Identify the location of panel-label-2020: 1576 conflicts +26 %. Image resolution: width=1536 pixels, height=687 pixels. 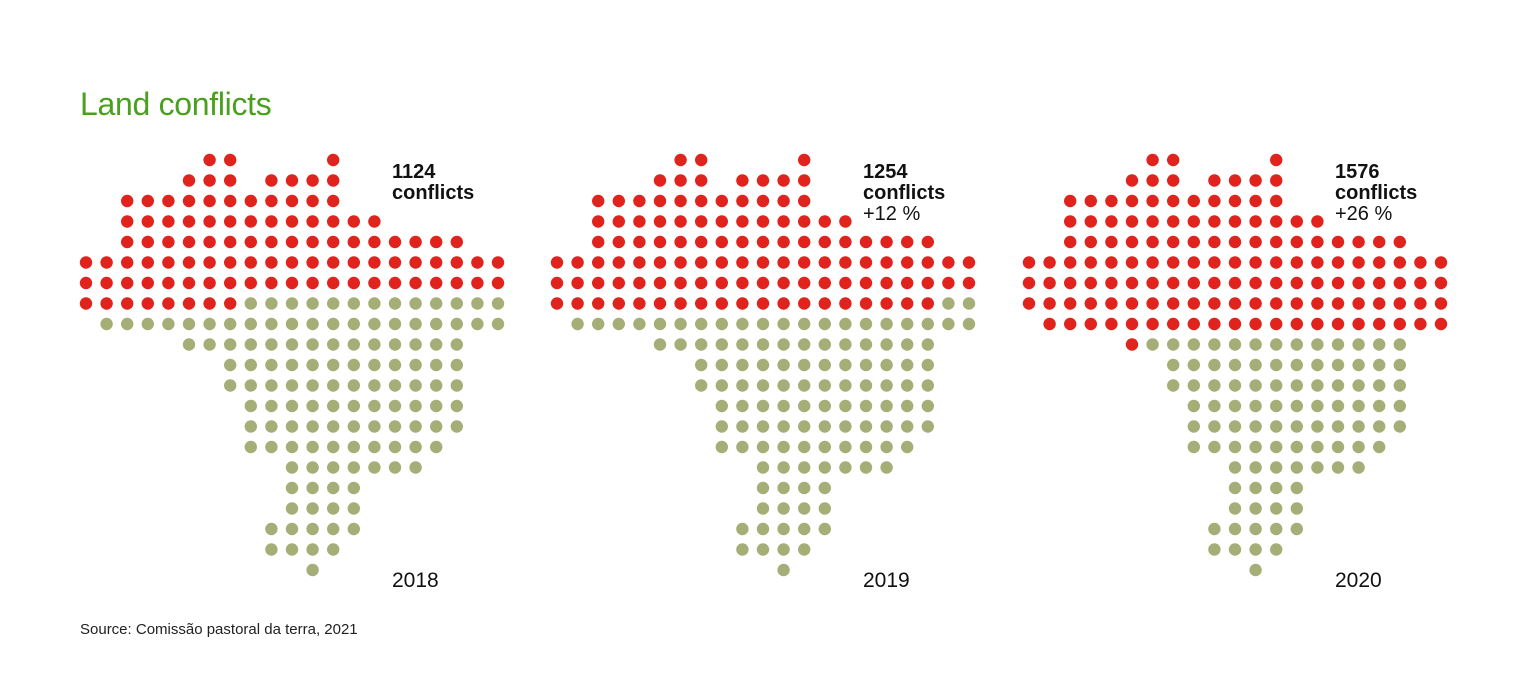
(1376, 193).